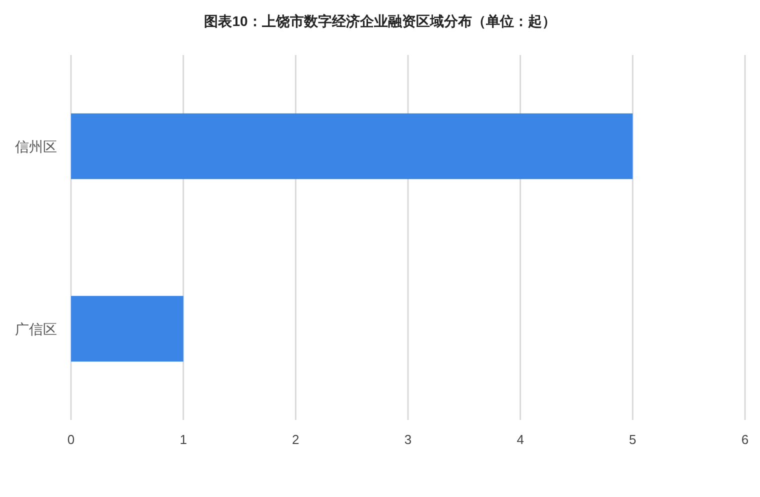 This screenshot has width=760, height=497. Describe the element at coordinates (183, 439) in the screenshot. I see `x-tick-label: 1` at that location.